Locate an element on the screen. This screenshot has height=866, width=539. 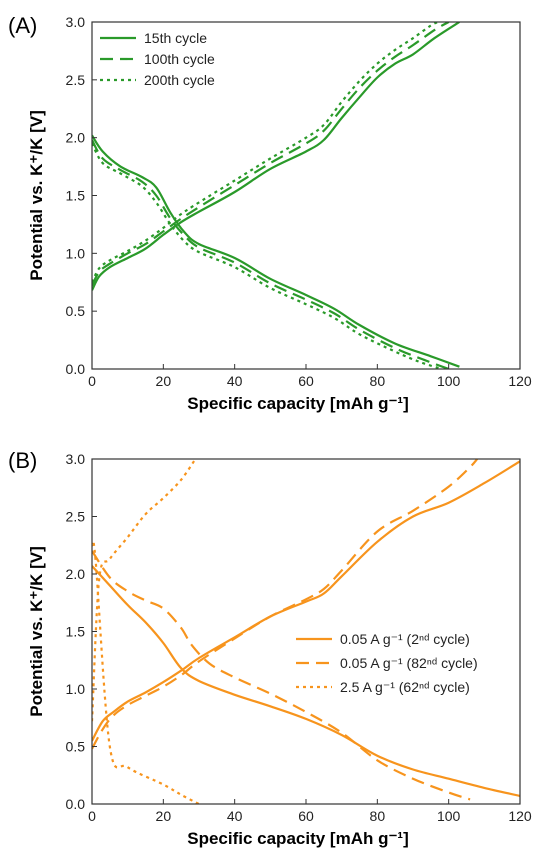
legend: 15th cycle 100th cycle 200th cycle is located at coordinates (157, 59).